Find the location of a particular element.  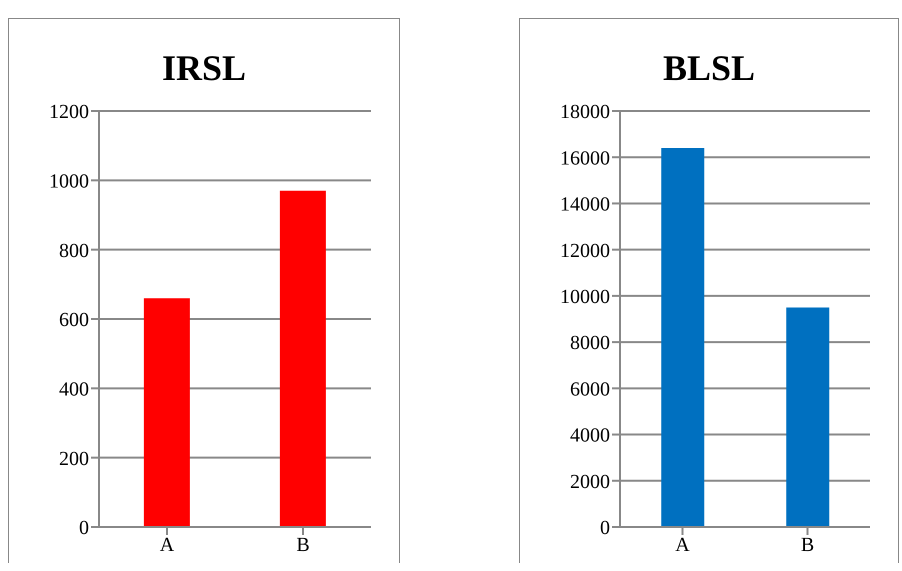

y-tick-label: 8000 is located at coordinates (590, 343).